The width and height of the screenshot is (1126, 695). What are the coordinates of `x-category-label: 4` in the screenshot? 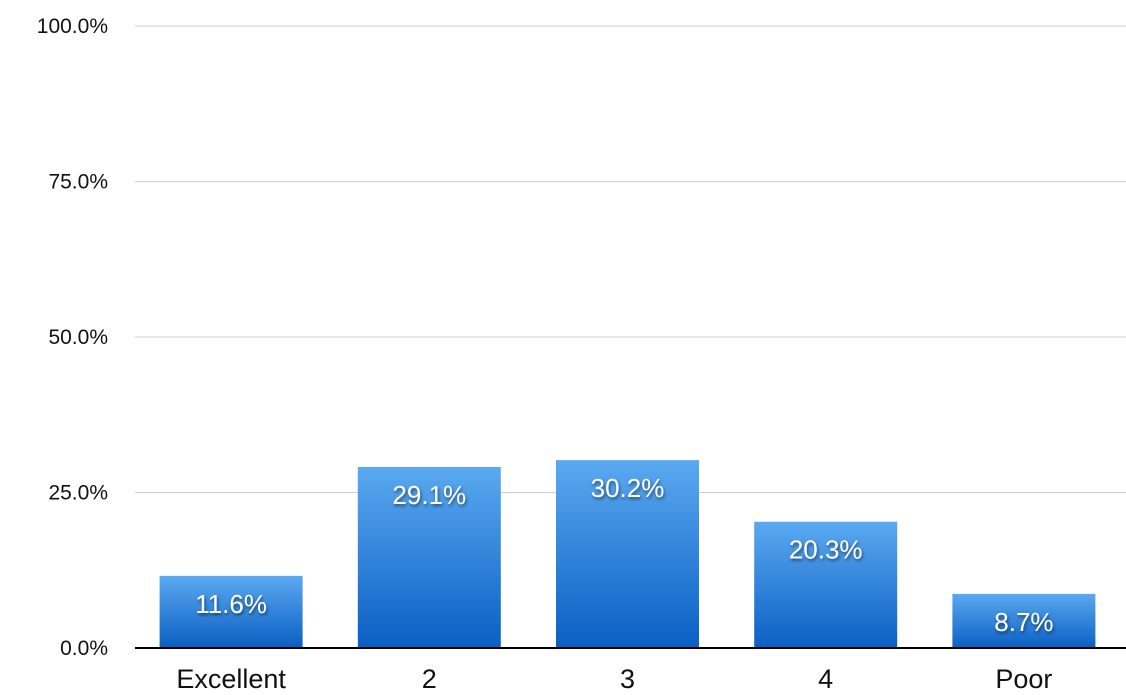 It's located at (825, 679).